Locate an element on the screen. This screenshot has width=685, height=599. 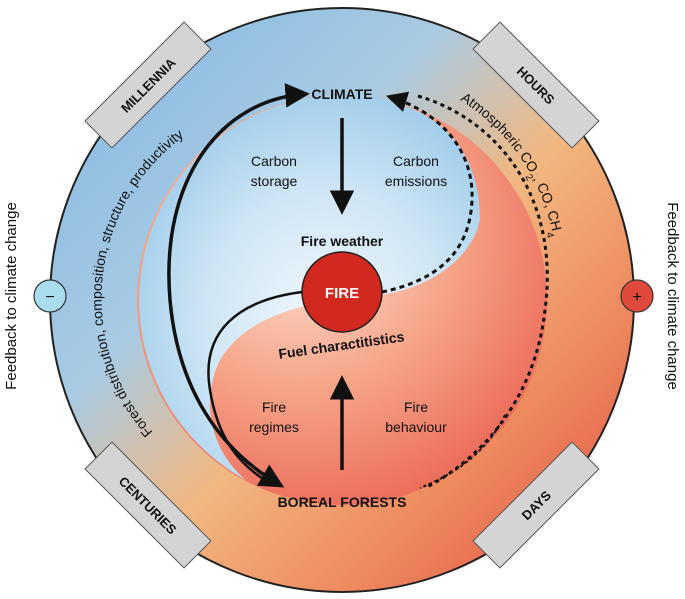
negative-feedback-badge is located at coordinates (50, 296).